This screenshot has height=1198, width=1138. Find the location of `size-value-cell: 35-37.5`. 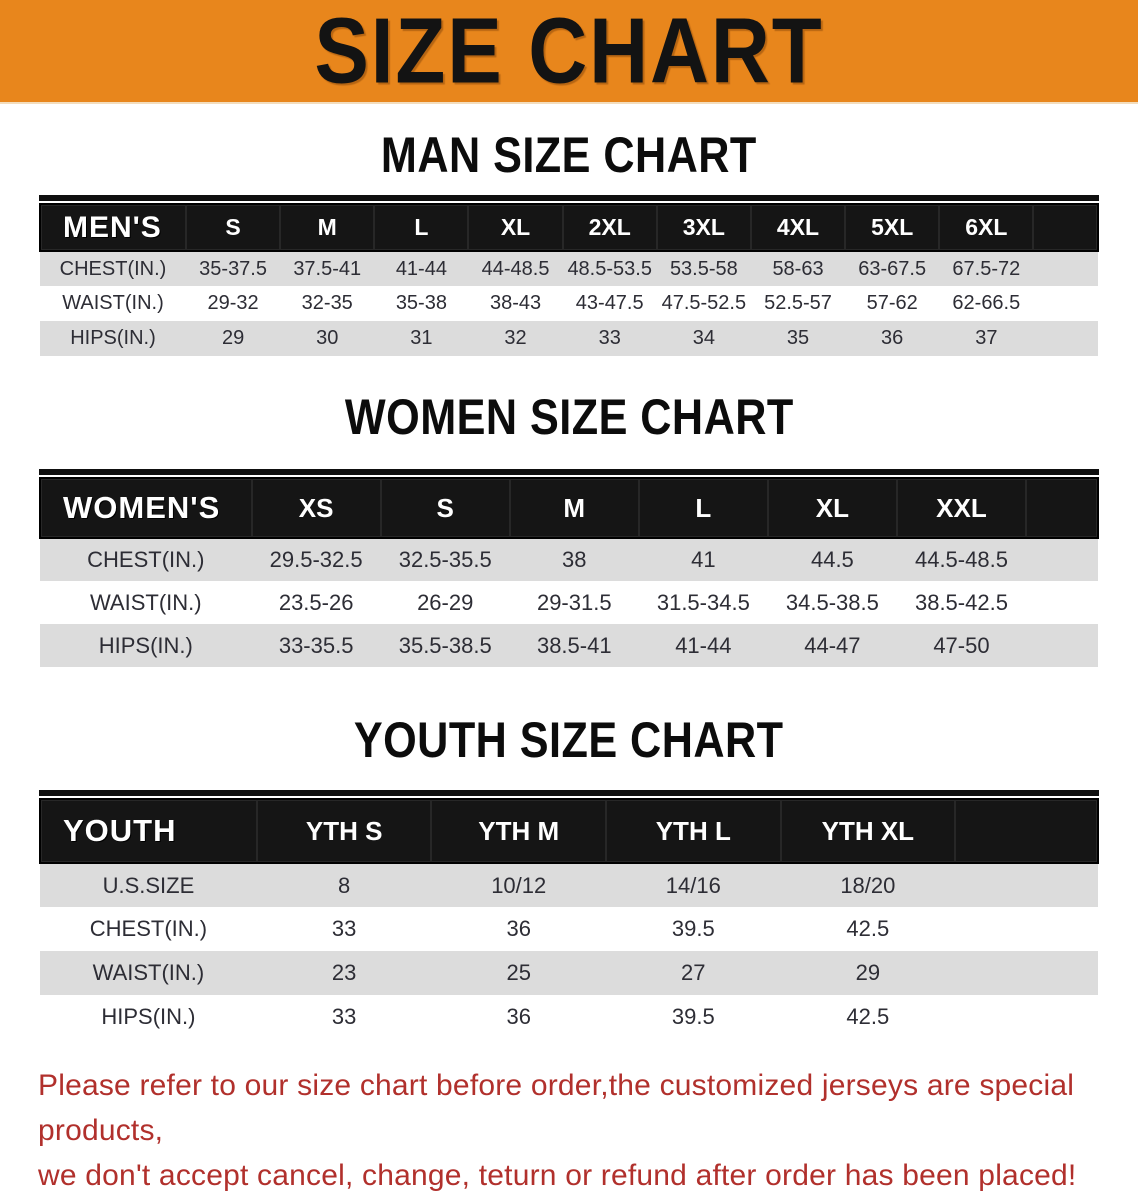

size-value-cell: 35-37.5 is located at coordinates (233, 268).